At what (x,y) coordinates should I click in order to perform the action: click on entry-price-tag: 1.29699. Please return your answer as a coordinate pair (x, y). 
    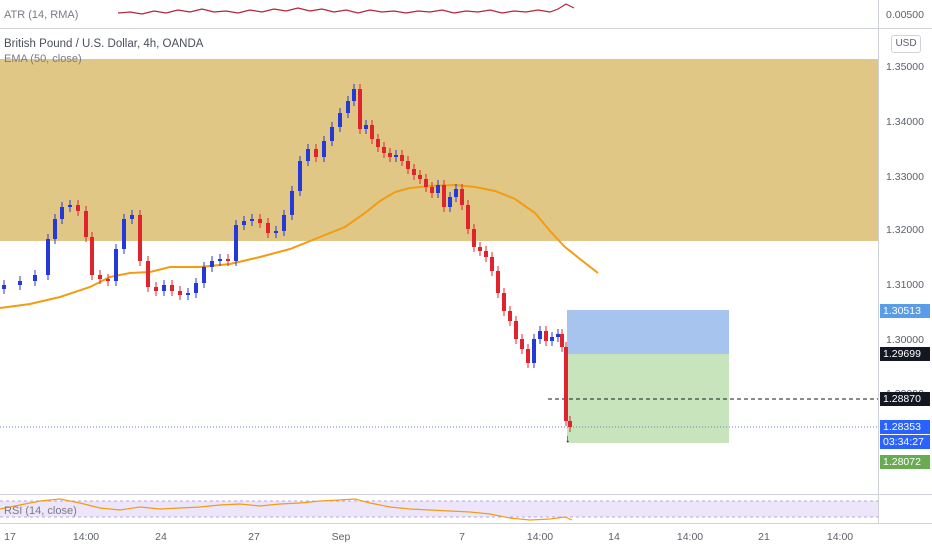
    Looking at the image, I should click on (905, 354).